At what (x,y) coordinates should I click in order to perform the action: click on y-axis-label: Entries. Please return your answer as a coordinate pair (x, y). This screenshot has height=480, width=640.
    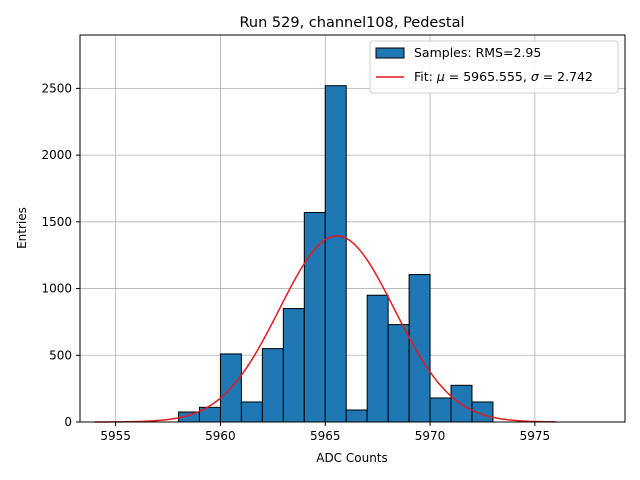
    Looking at the image, I should click on (22, 228).